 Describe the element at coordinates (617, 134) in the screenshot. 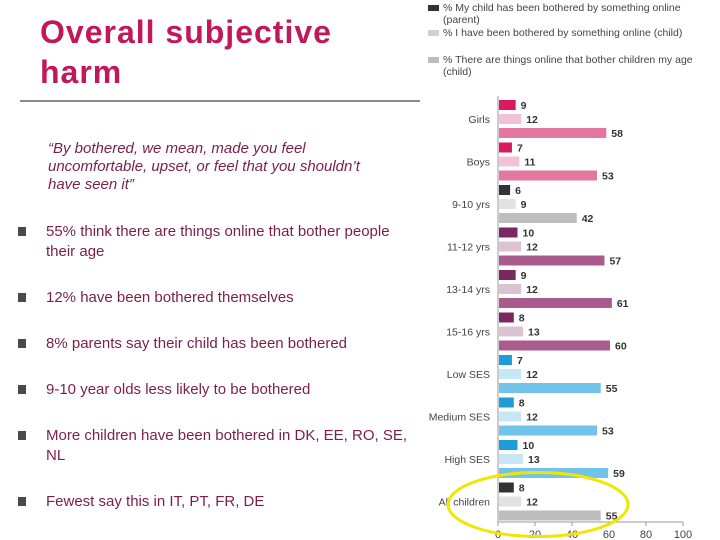

I see `bar-value-label: 58` at that location.